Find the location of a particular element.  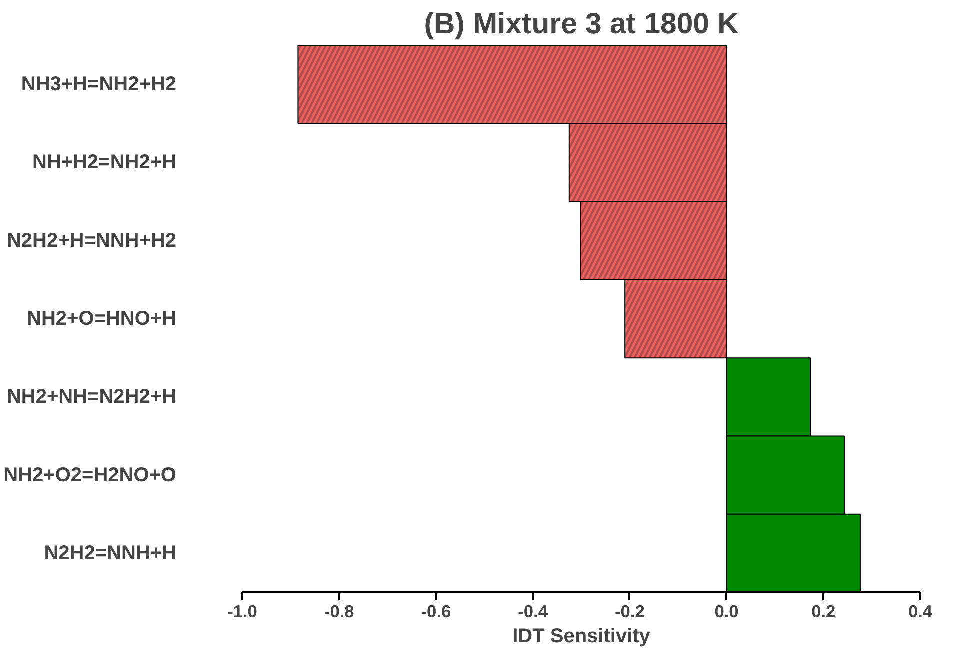

x-tick-label: 0.2 is located at coordinates (824, 612).